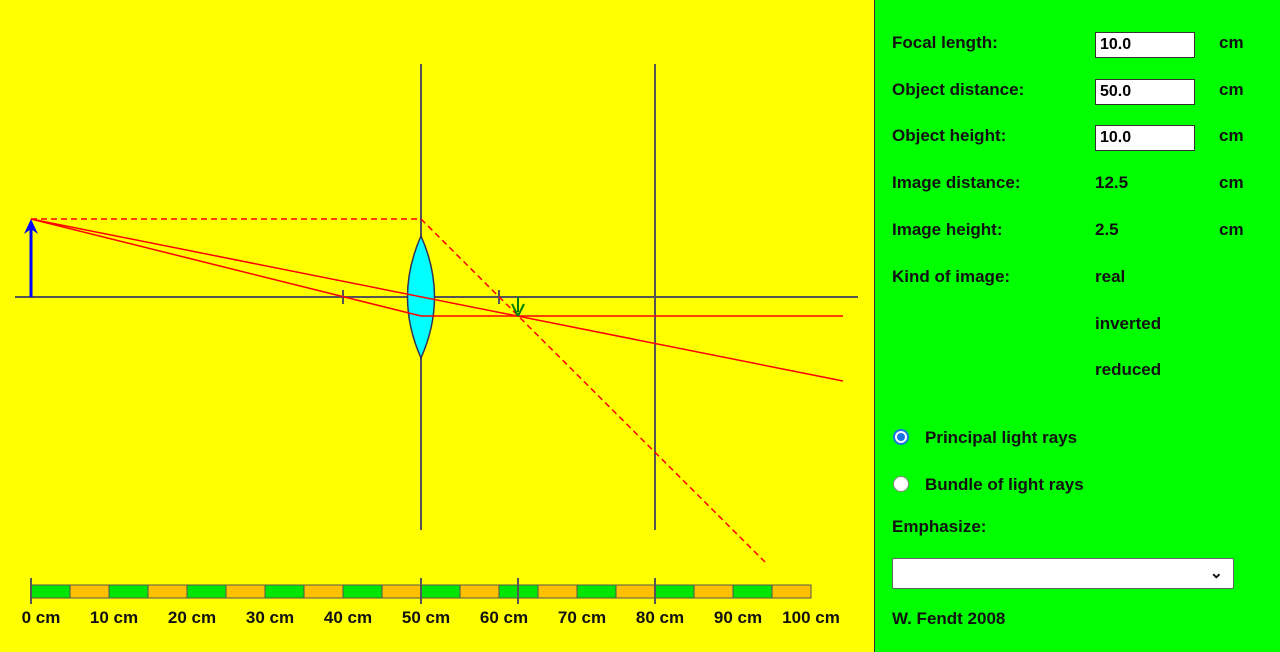 The width and height of the screenshot is (1280, 652). What do you see at coordinates (958, 89) in the screenshot?
I see `object-distance-label: Object distance:` at bounding box center [958, 89].